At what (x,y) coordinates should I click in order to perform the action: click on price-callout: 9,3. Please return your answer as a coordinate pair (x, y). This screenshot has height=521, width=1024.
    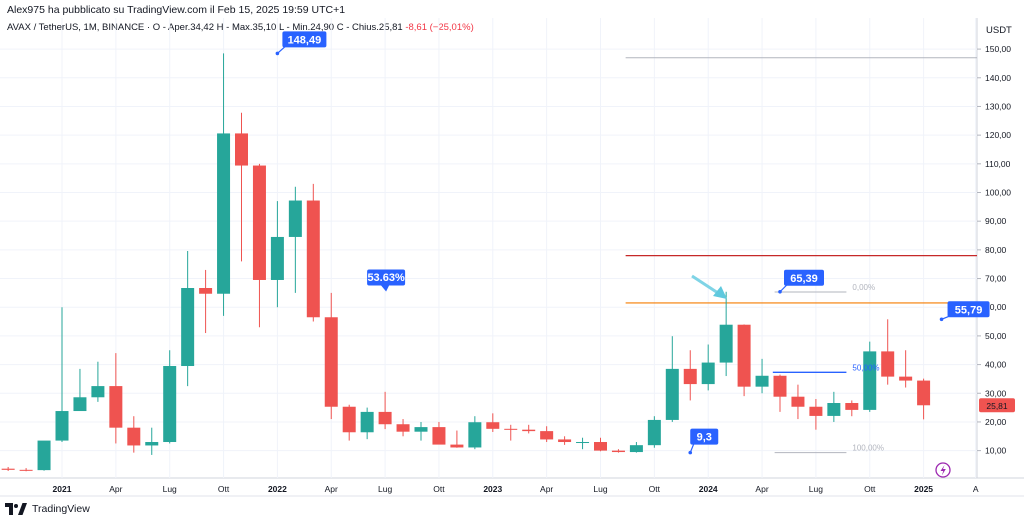
    Looking at the image, I should click on (703, 441).